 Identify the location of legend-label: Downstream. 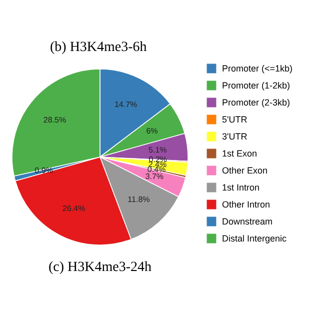
(247, 221).